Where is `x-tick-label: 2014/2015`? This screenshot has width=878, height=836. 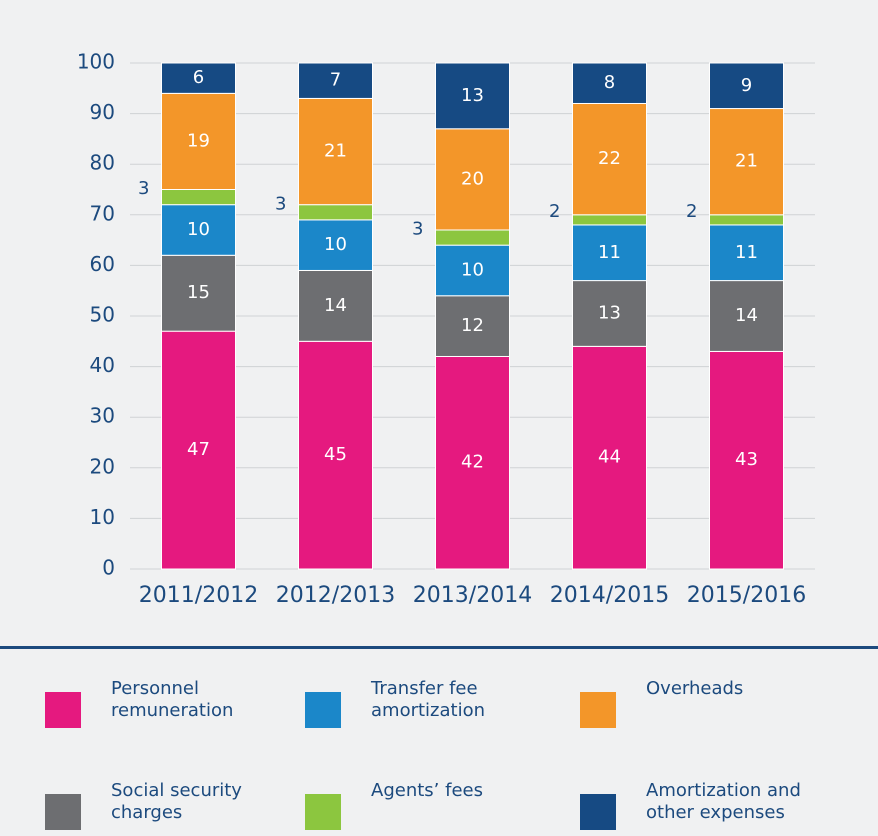
x-tick-label: 2014/2015 is located at coordinates (609, 595).